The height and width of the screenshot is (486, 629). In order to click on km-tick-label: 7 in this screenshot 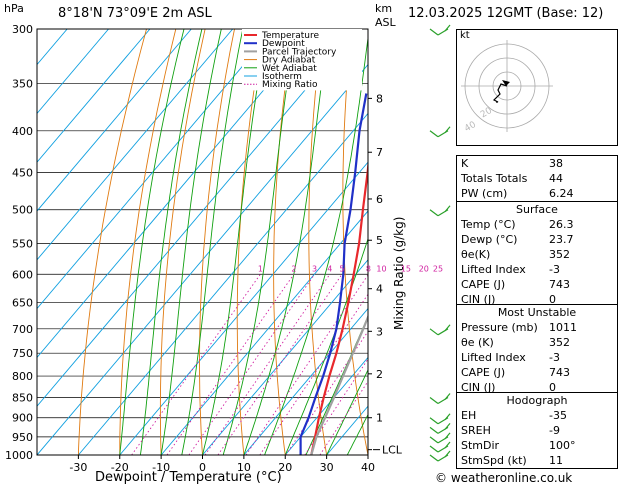, I will do `click(379, 152)`.